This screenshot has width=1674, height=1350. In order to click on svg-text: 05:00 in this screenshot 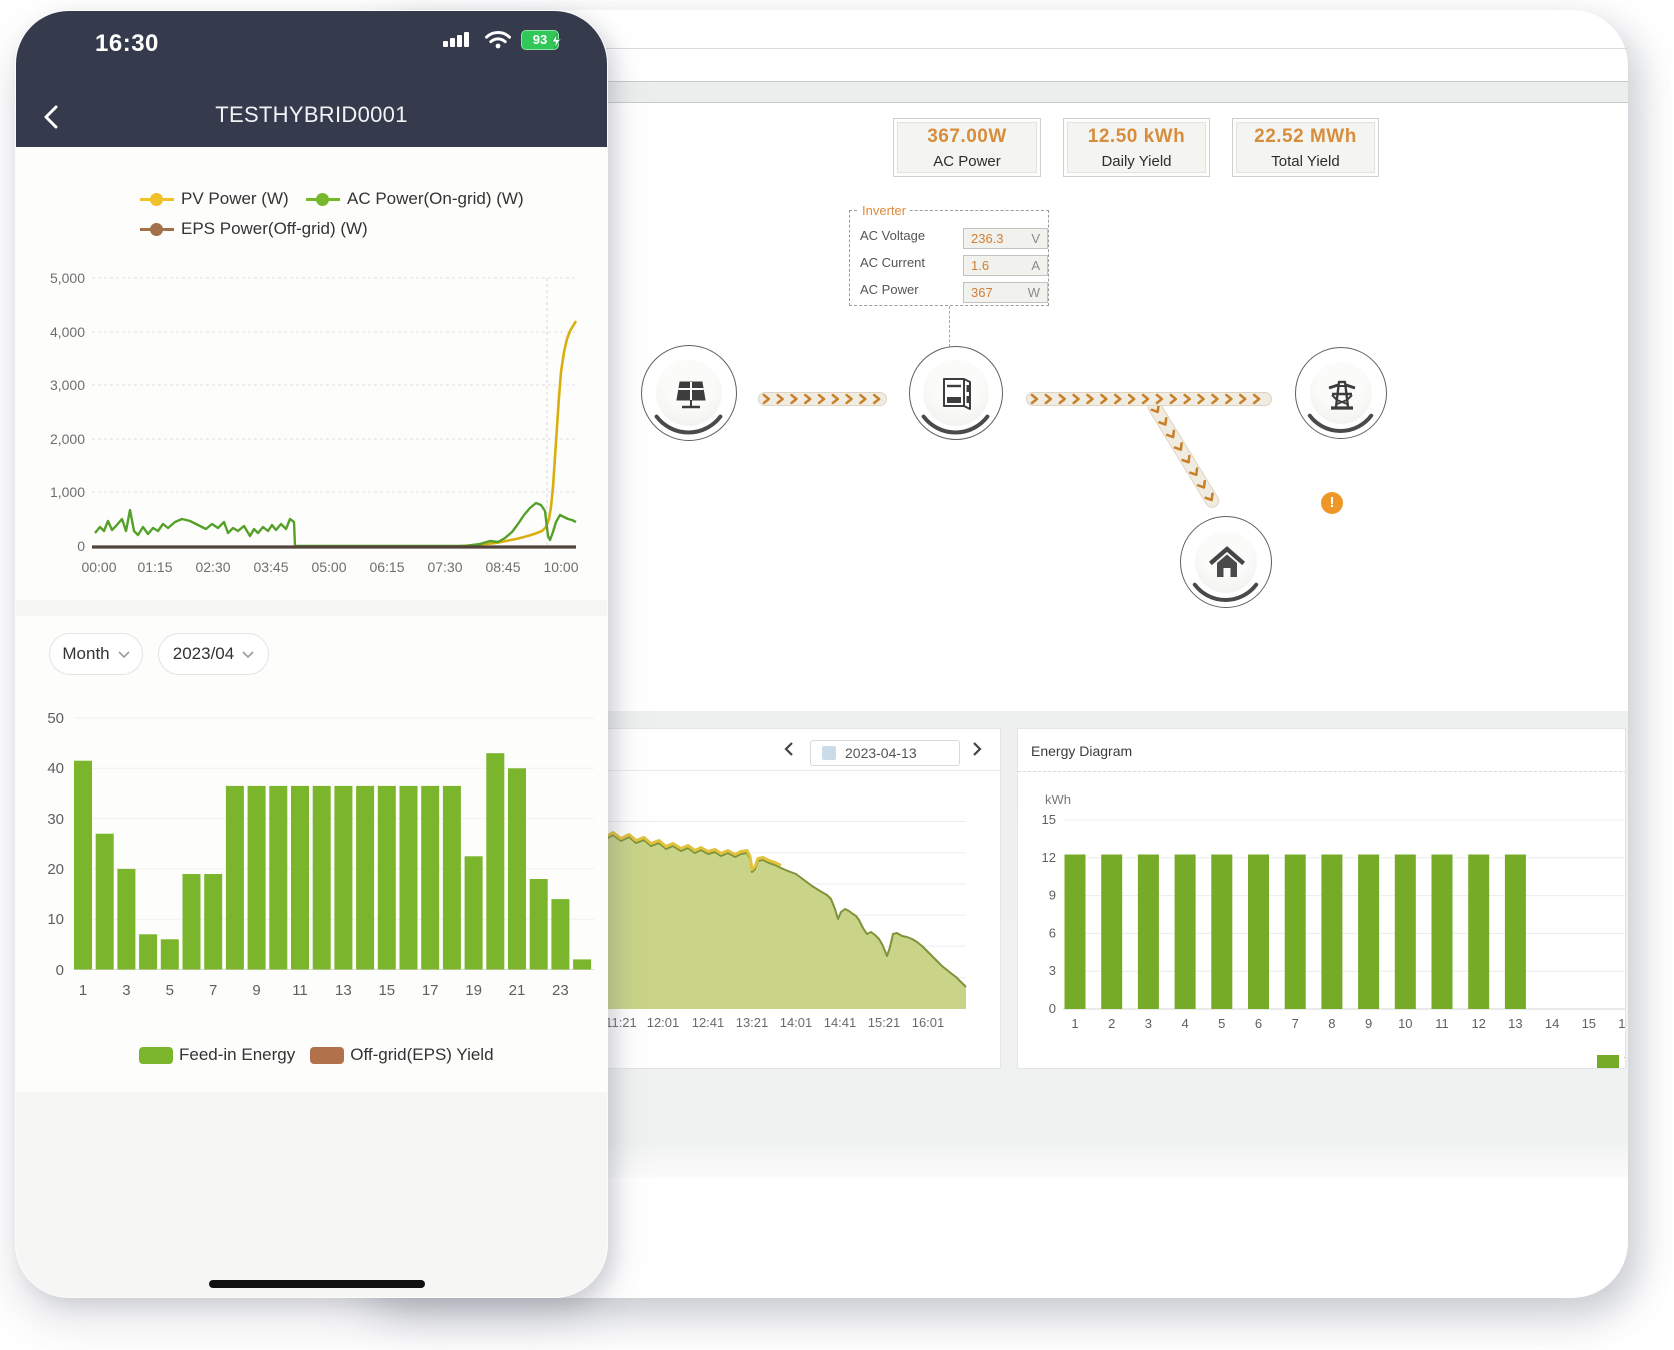, I will do `click(328, 567)`.